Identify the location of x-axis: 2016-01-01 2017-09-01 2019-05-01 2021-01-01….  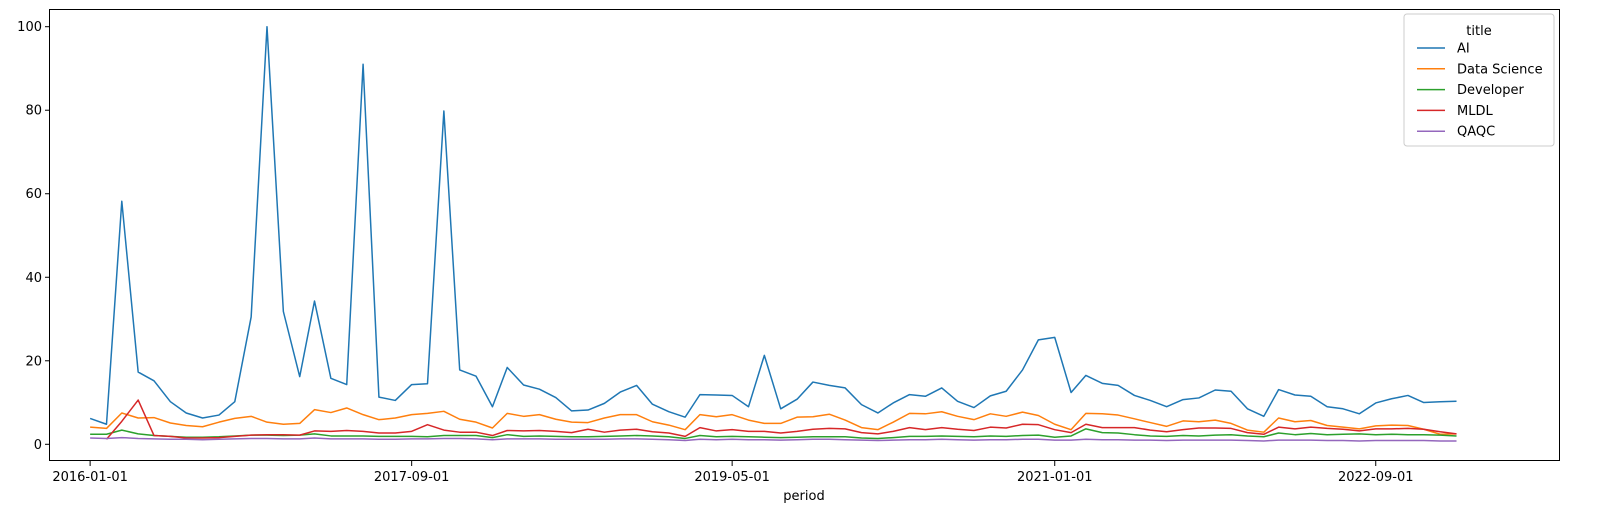
(733, 473).